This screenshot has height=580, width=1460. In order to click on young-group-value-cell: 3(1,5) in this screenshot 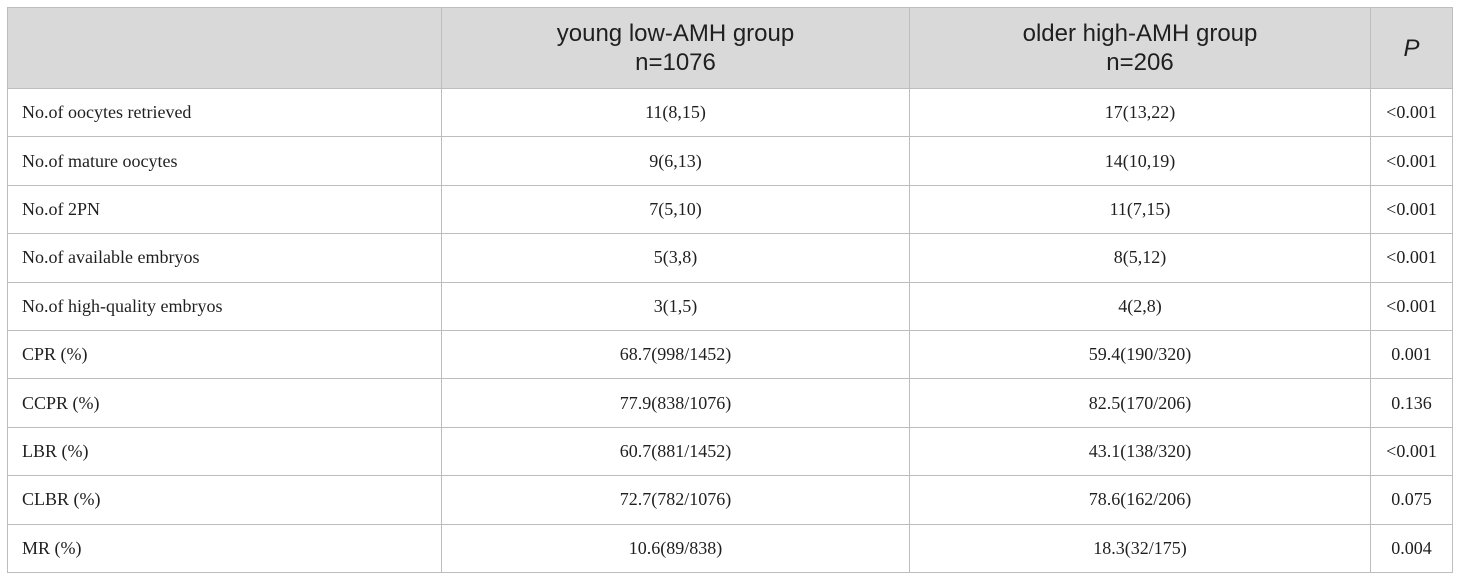, I will do `click(675, 306)`.